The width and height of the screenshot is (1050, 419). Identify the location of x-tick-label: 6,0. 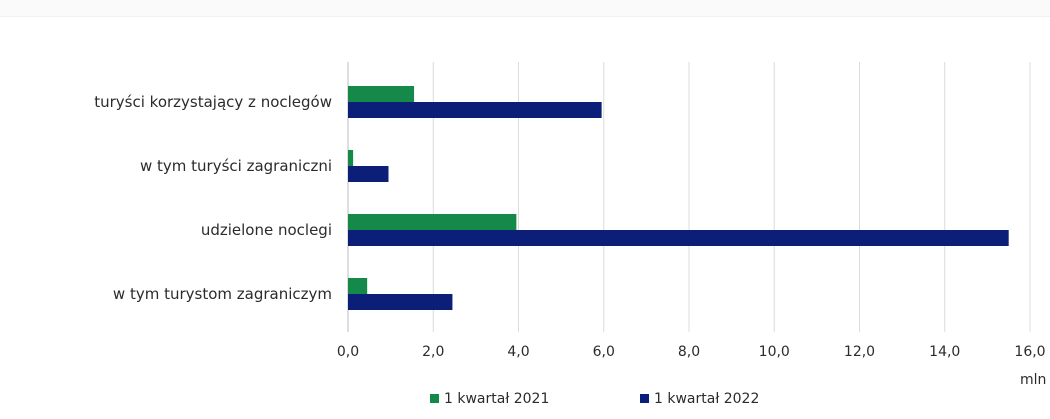
(604, 352).